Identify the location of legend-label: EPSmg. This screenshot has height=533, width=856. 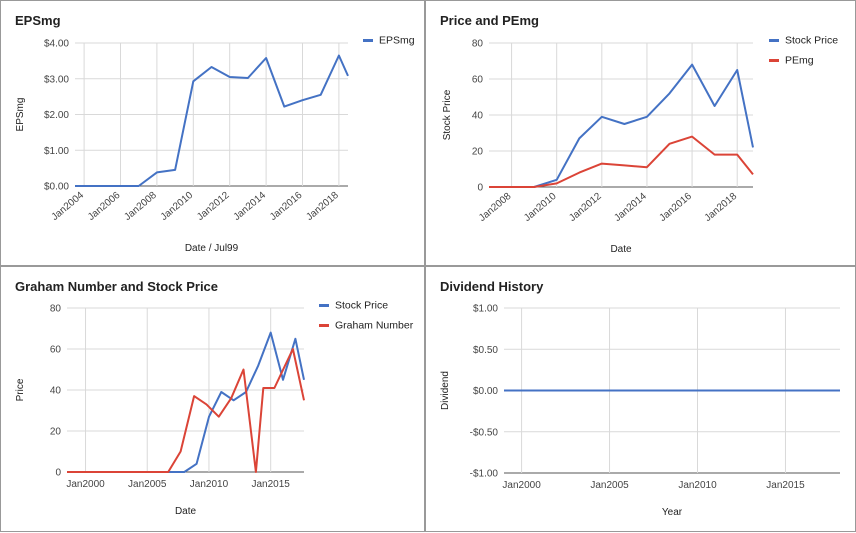
(397, 41).